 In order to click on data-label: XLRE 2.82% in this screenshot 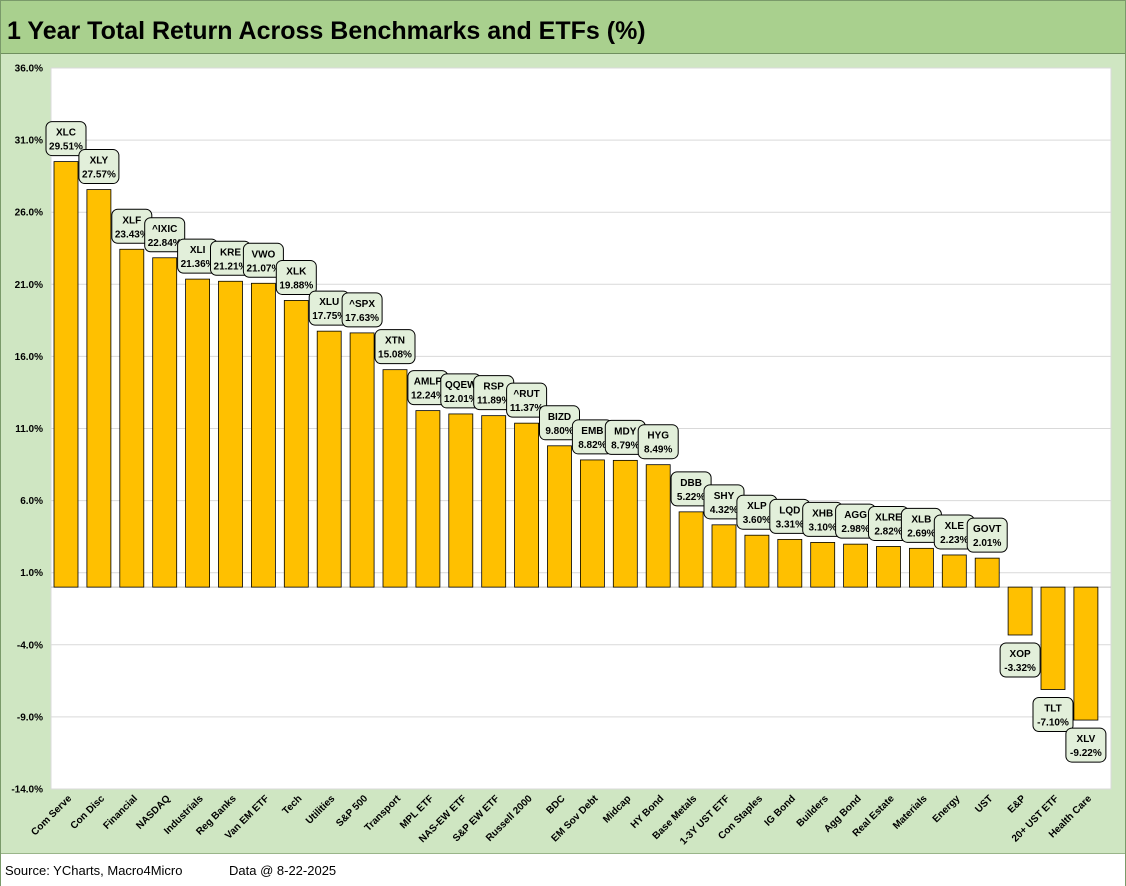, I will do `click(888, 523)`.